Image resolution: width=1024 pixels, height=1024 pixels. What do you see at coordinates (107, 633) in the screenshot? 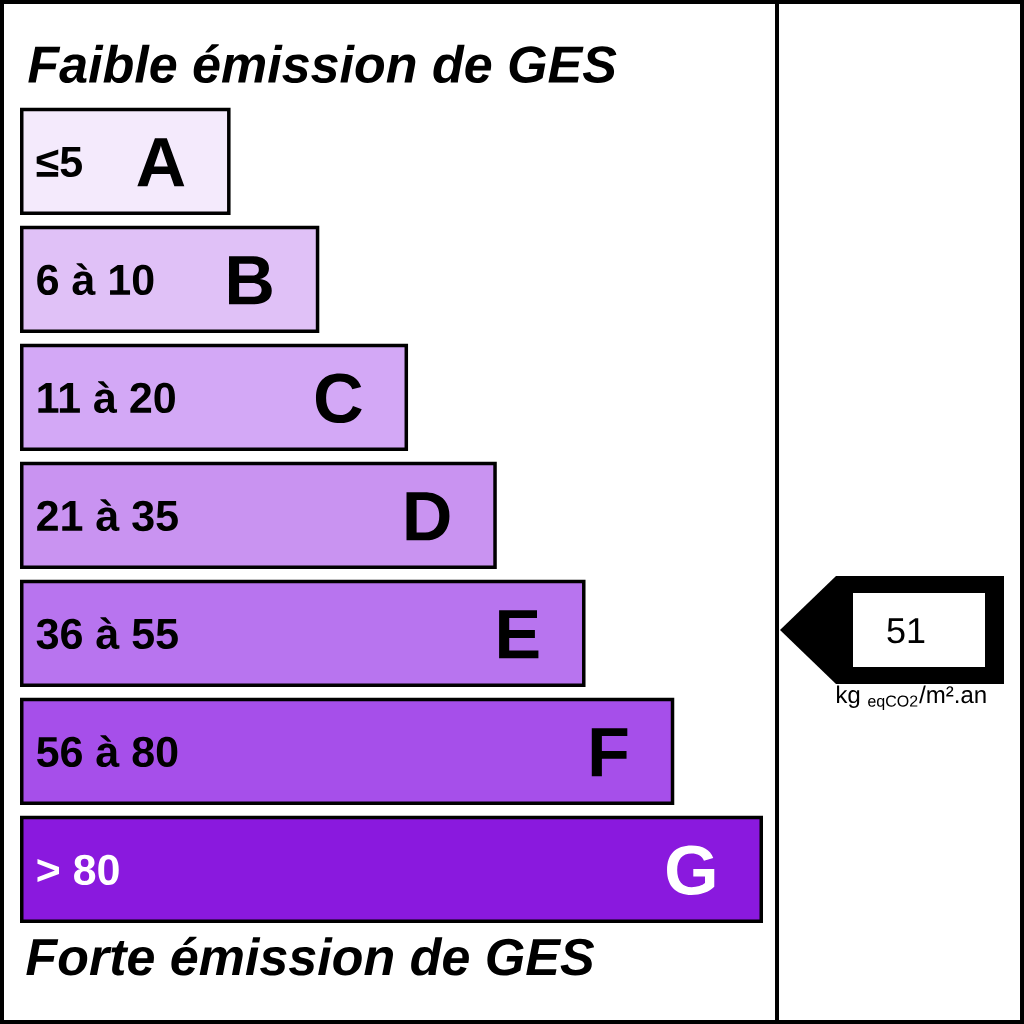
I see `annotation: 36 à 55` at bounding box center [107, 633].